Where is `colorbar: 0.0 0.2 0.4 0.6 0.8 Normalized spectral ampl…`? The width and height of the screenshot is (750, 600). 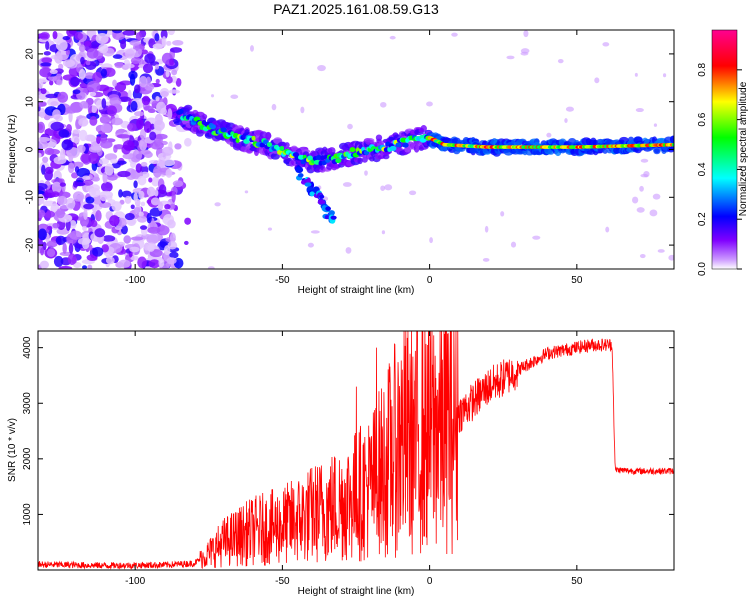 colorbar: 0.0 0.2 0.4 0.6 0.8 Normalized spectral ampl… is located at coordinates (723, 152).